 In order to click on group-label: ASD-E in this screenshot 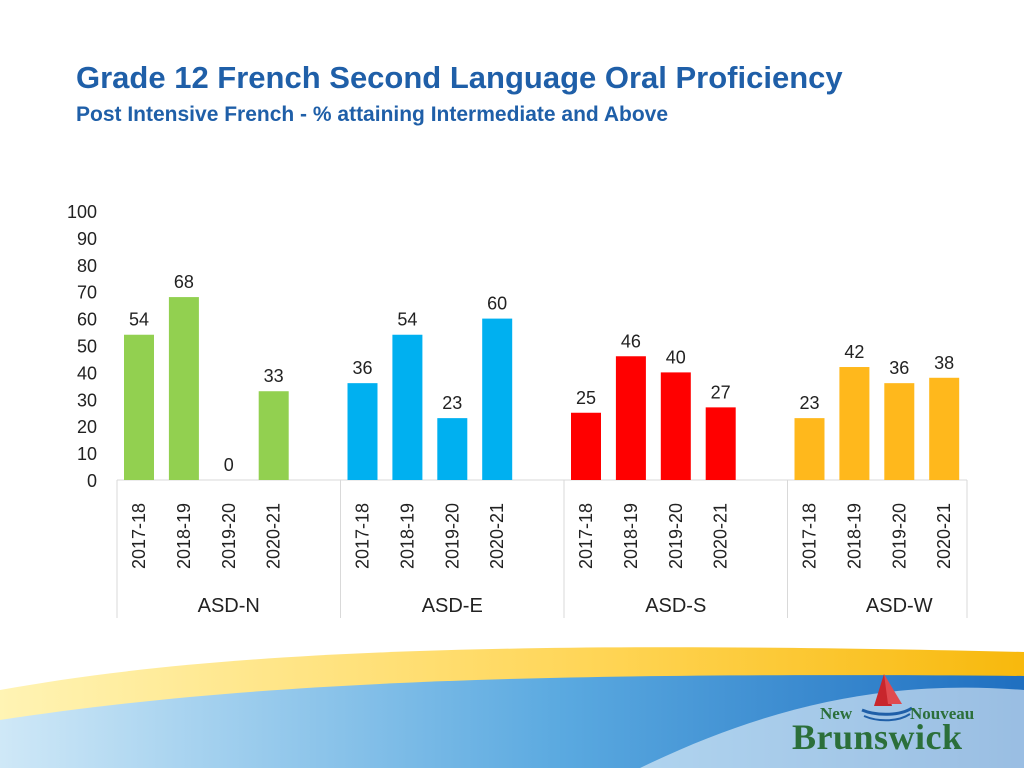, I will do `click(452, 606)`.